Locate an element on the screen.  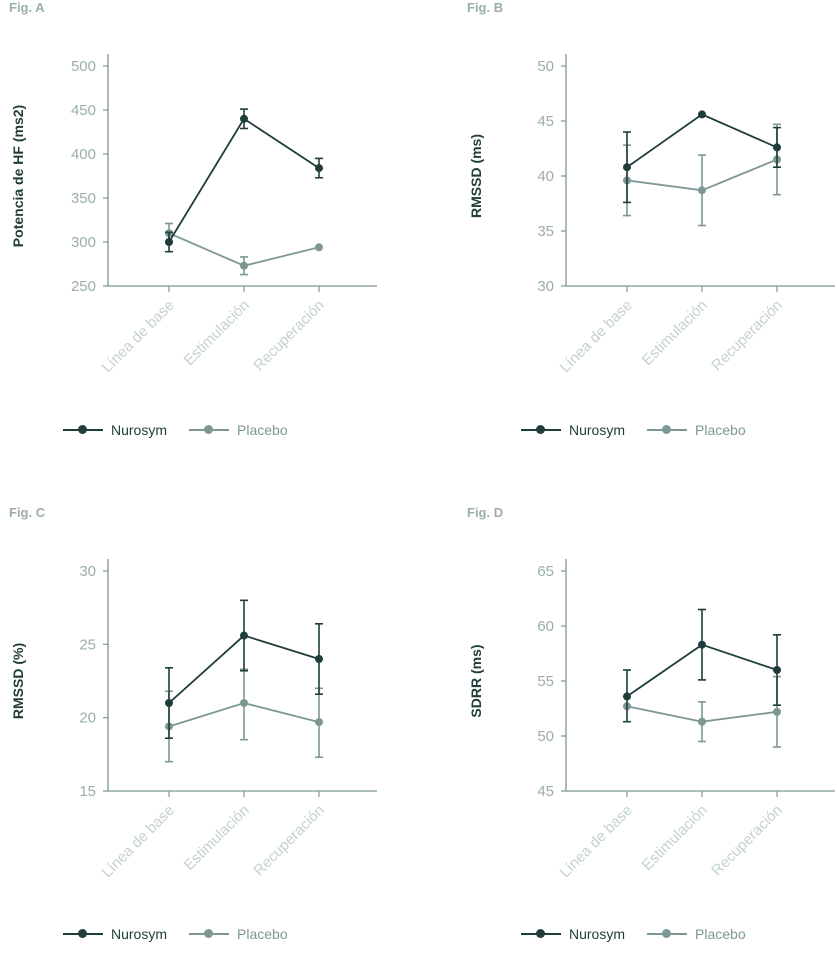
y-tick-label: 500 is located at coordinates (83, 66).